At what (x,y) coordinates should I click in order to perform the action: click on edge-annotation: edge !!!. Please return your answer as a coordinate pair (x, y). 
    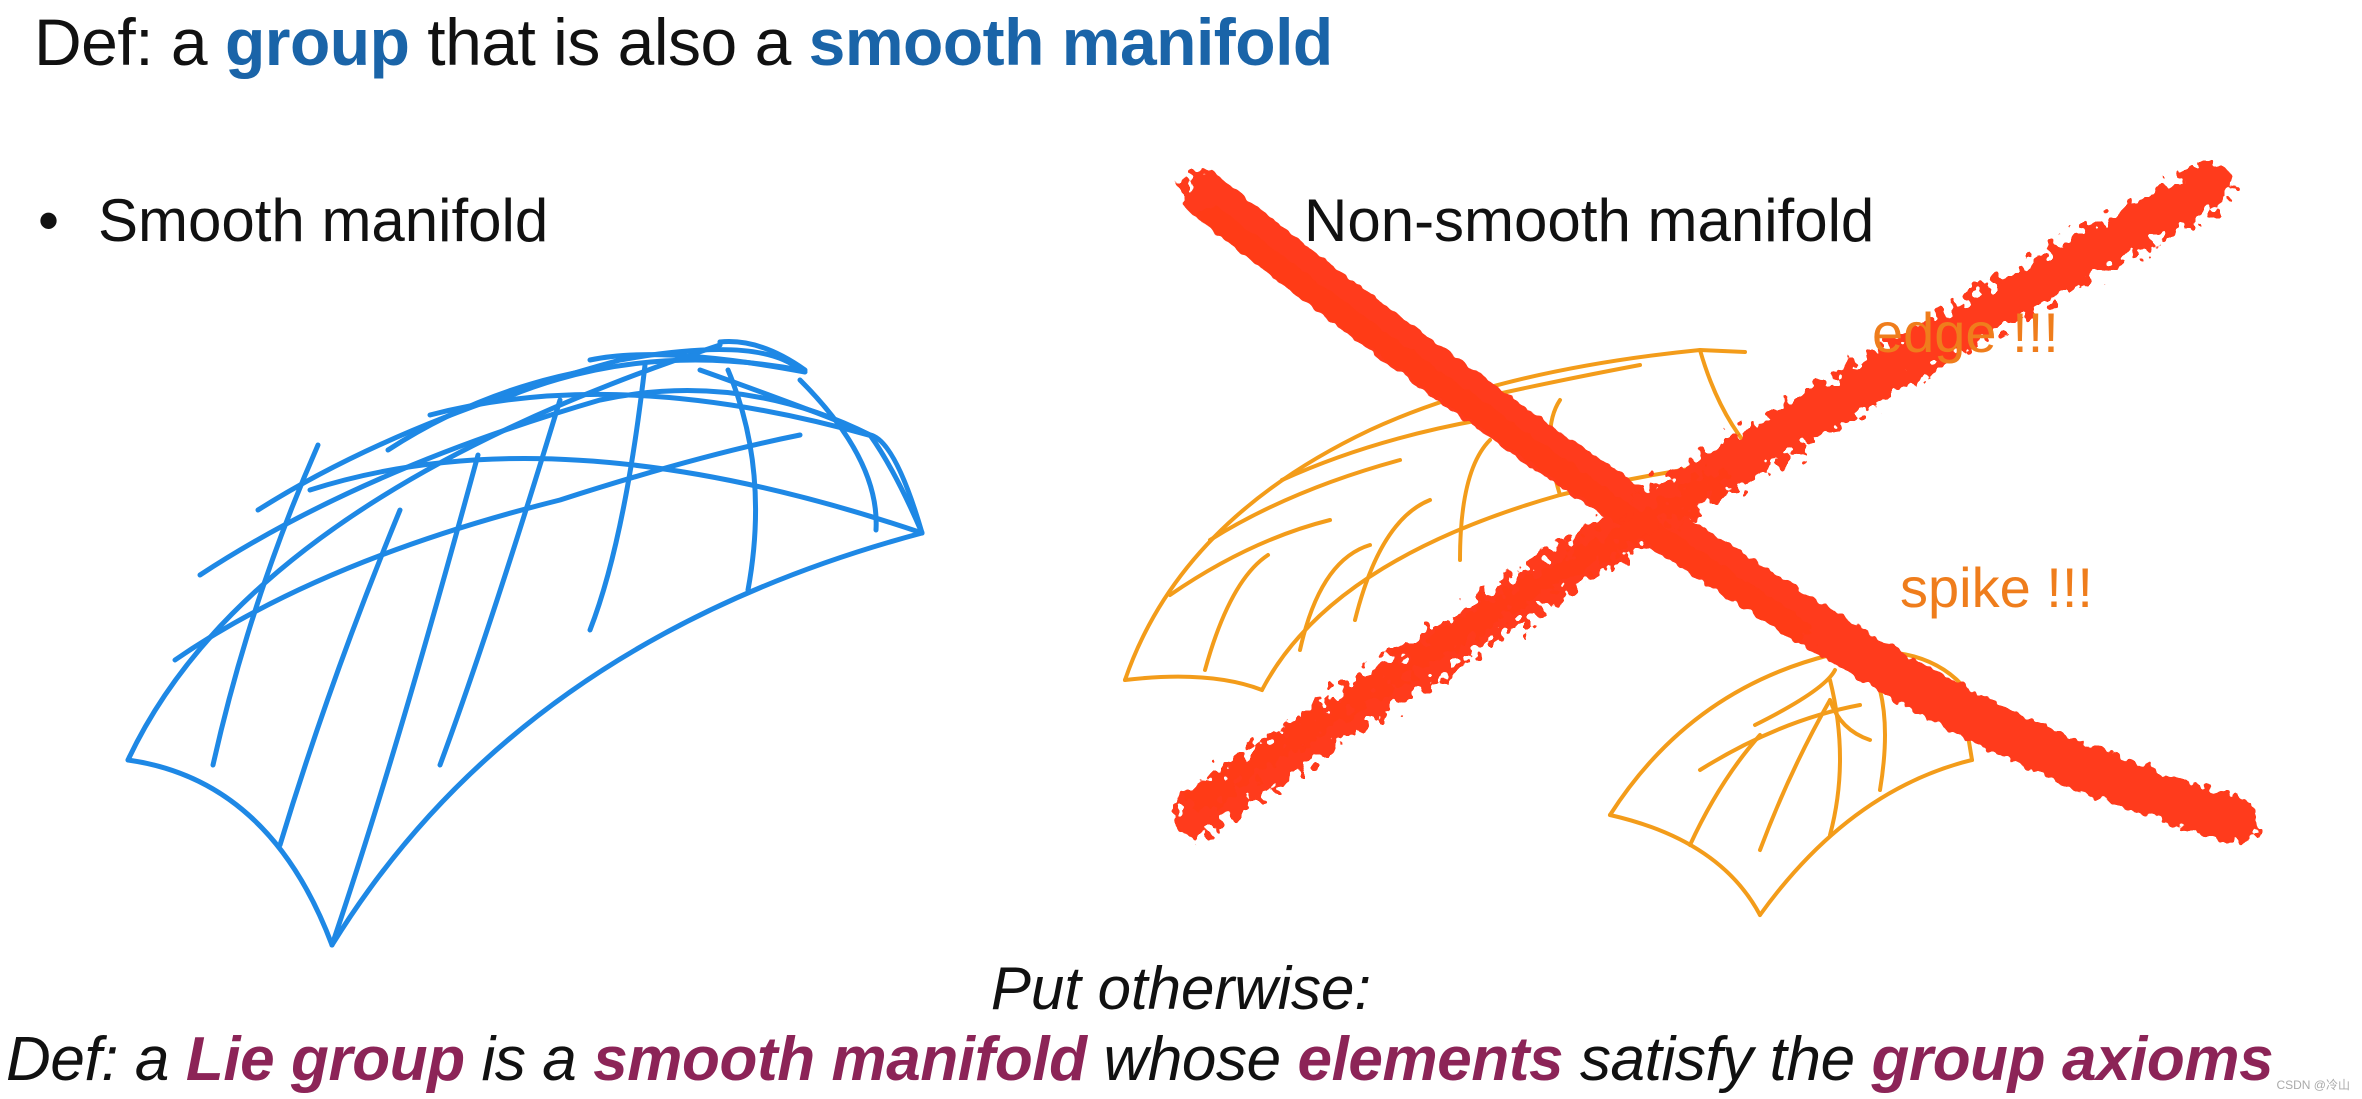
    Looking at the image, I should click on (1965, 332).